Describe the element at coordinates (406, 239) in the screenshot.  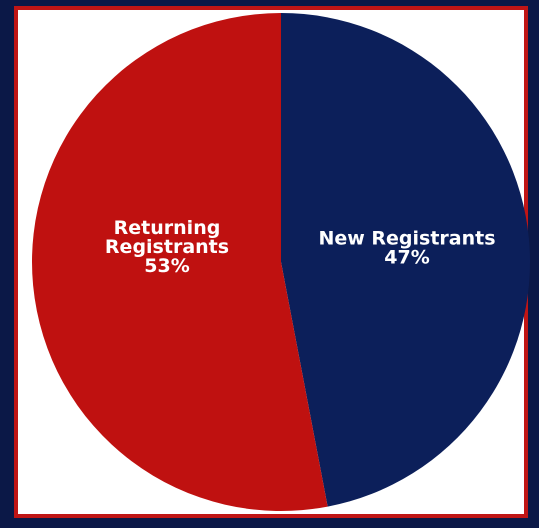
I see `pie-label-line: New Registrants` at that location.